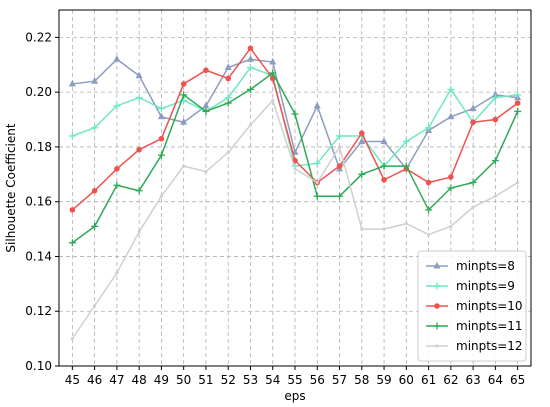 The width and height of the screenshot is (550, 407). Describe the element at coordinates (450, 380) in the screenshot. I see `x-tick-label: 62` at that location.